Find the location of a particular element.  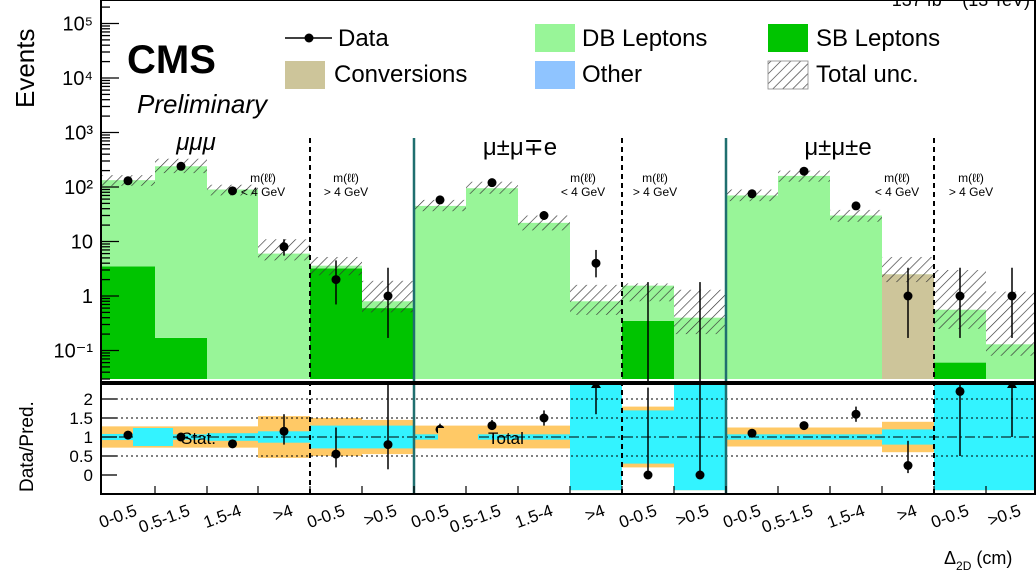

x-tick-label-3: >4 is located at coordinates (283, 513).